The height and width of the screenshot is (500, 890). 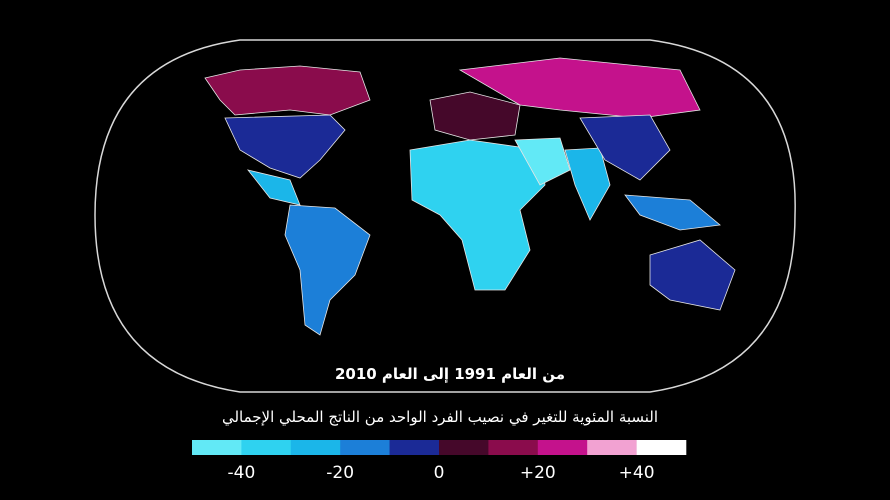 I want to click on russia, so click(x=579, y=88).